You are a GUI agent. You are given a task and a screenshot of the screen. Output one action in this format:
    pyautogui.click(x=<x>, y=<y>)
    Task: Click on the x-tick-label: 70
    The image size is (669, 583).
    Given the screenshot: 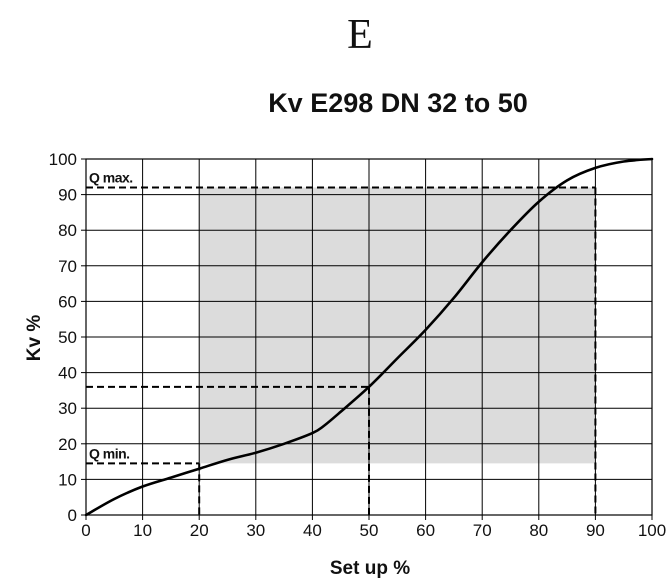 What is the action you would take?
    pyautogui.click(x=482, y=530)
    